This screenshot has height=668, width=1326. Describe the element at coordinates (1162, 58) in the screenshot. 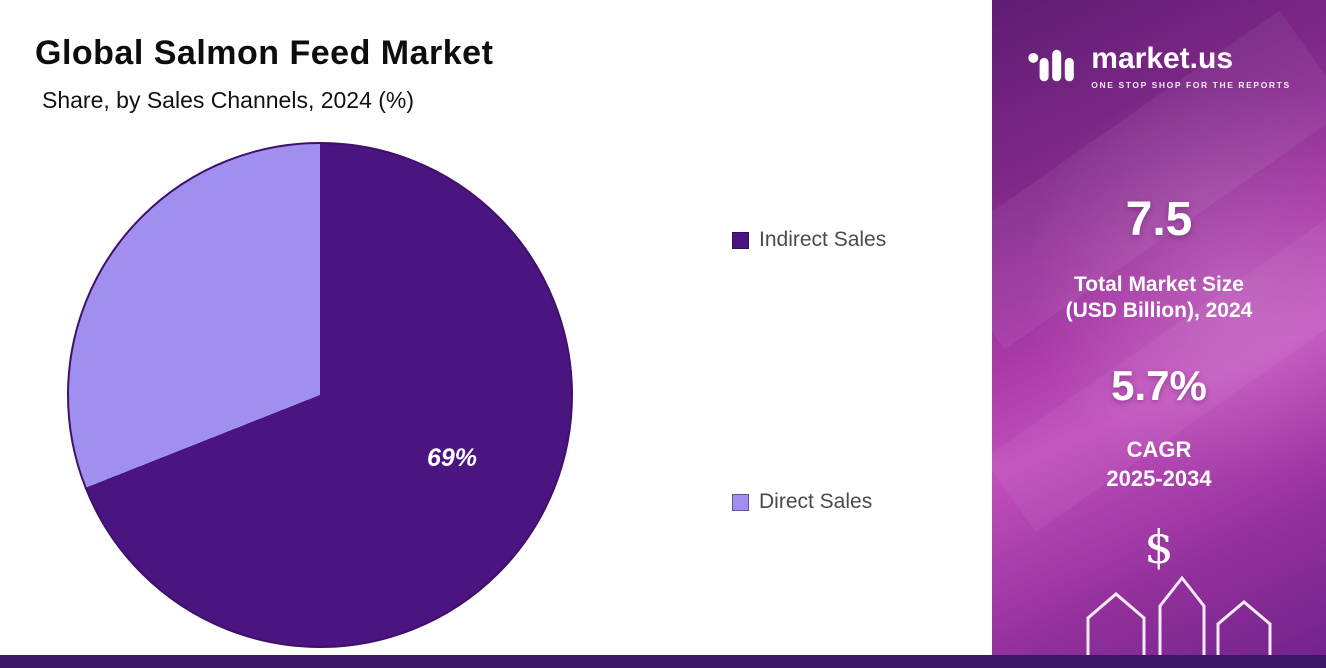

I see `brand-name: market.us` at that location.